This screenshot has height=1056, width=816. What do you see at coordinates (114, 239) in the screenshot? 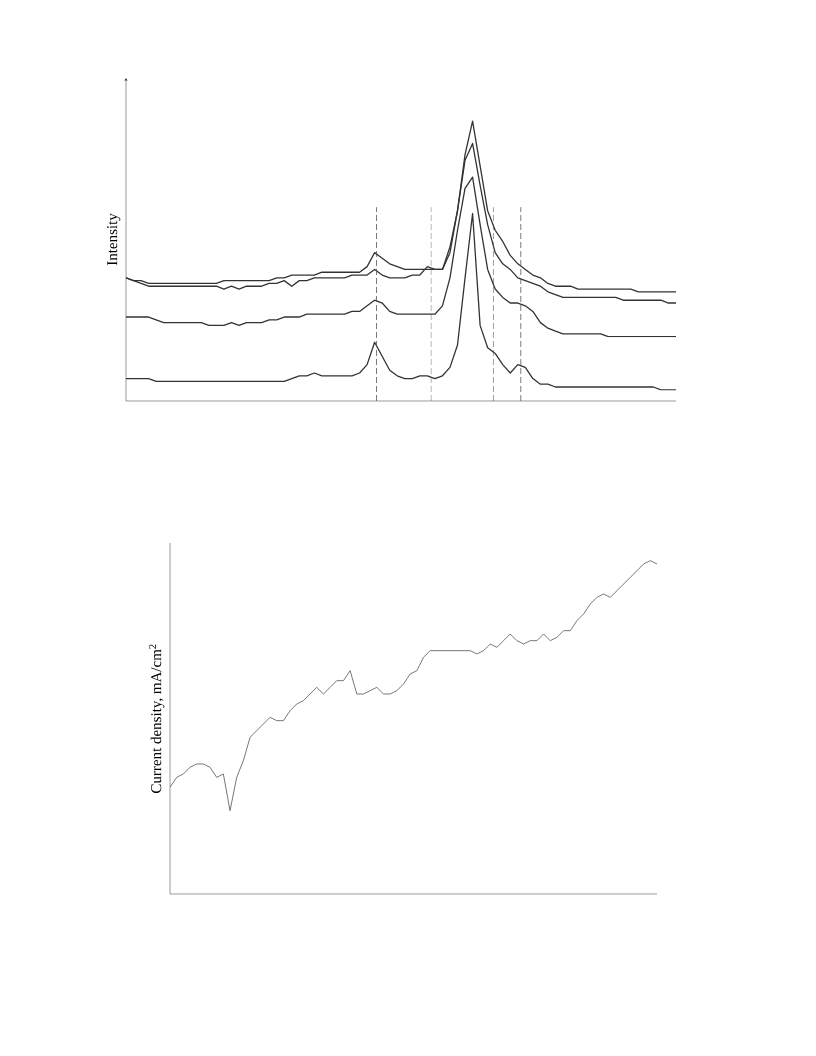
I see `y-axis-title: Intensity` at bounding box center [114, 239].